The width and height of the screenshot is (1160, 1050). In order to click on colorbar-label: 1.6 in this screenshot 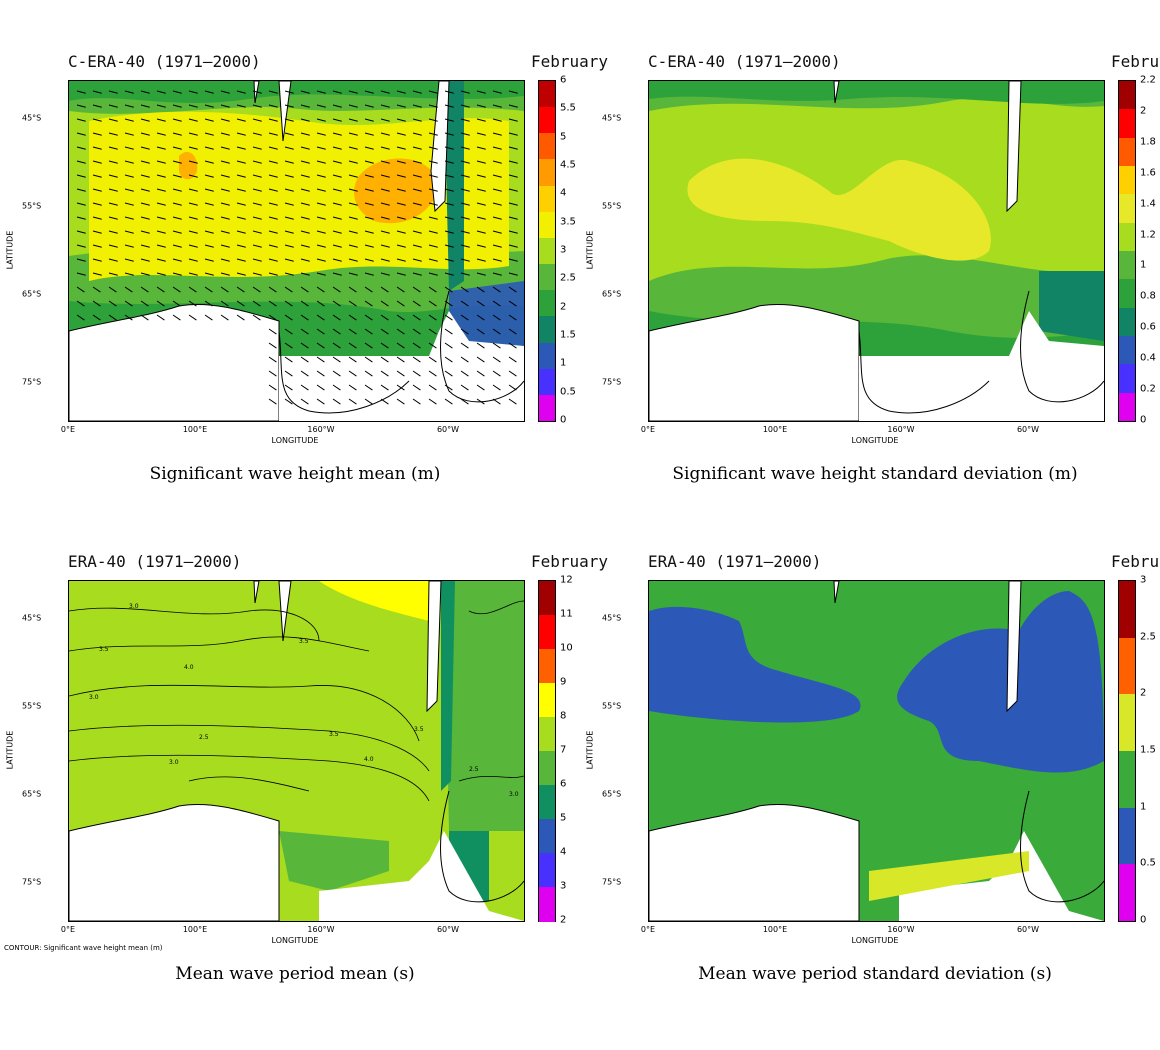, I will do `click(1148, 173)`.